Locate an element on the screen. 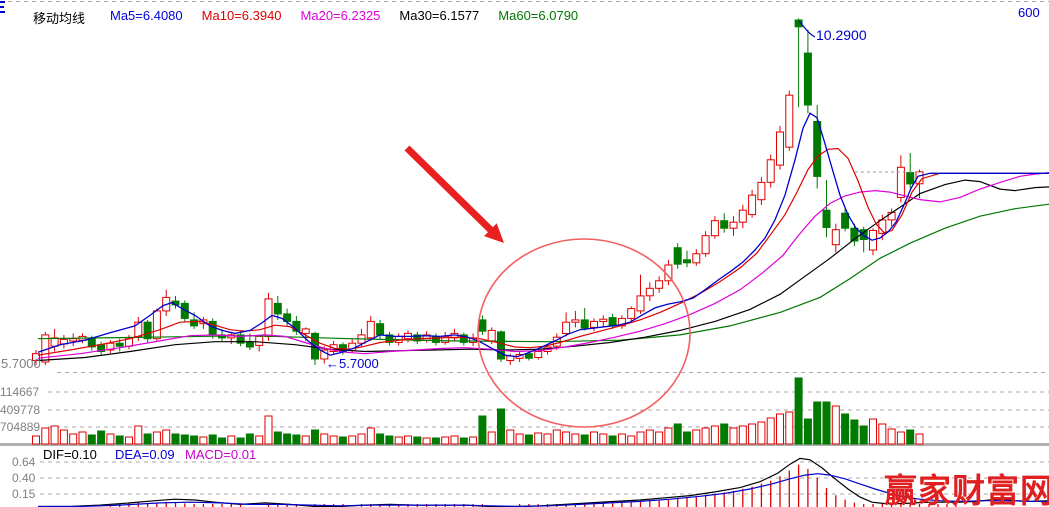 This screenshot has width=1049, height=507. screen-corner-artifact is located at coordinates (3, 8).